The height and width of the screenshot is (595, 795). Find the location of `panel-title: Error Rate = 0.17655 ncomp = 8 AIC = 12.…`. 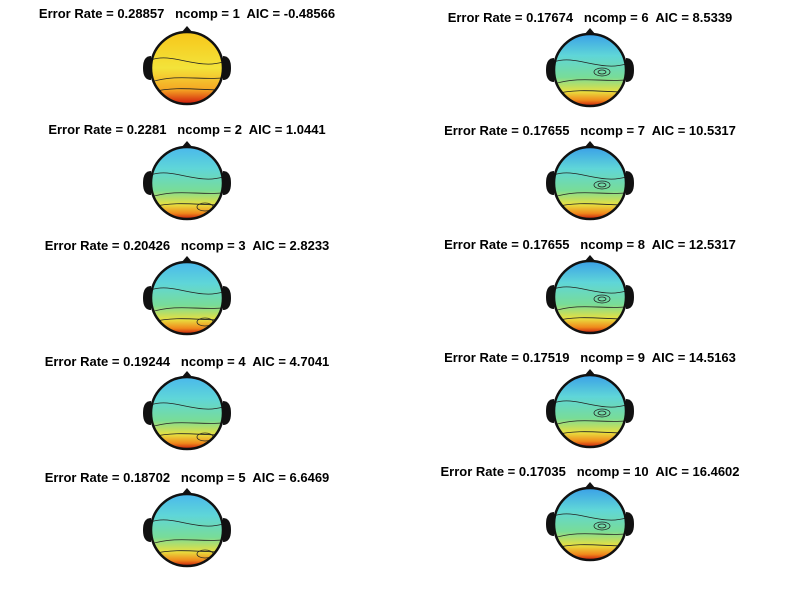

panel-title: Error Rate = 0.17655 ncomp = 8 AIC = 12.… is located at coordinates (590, 244).